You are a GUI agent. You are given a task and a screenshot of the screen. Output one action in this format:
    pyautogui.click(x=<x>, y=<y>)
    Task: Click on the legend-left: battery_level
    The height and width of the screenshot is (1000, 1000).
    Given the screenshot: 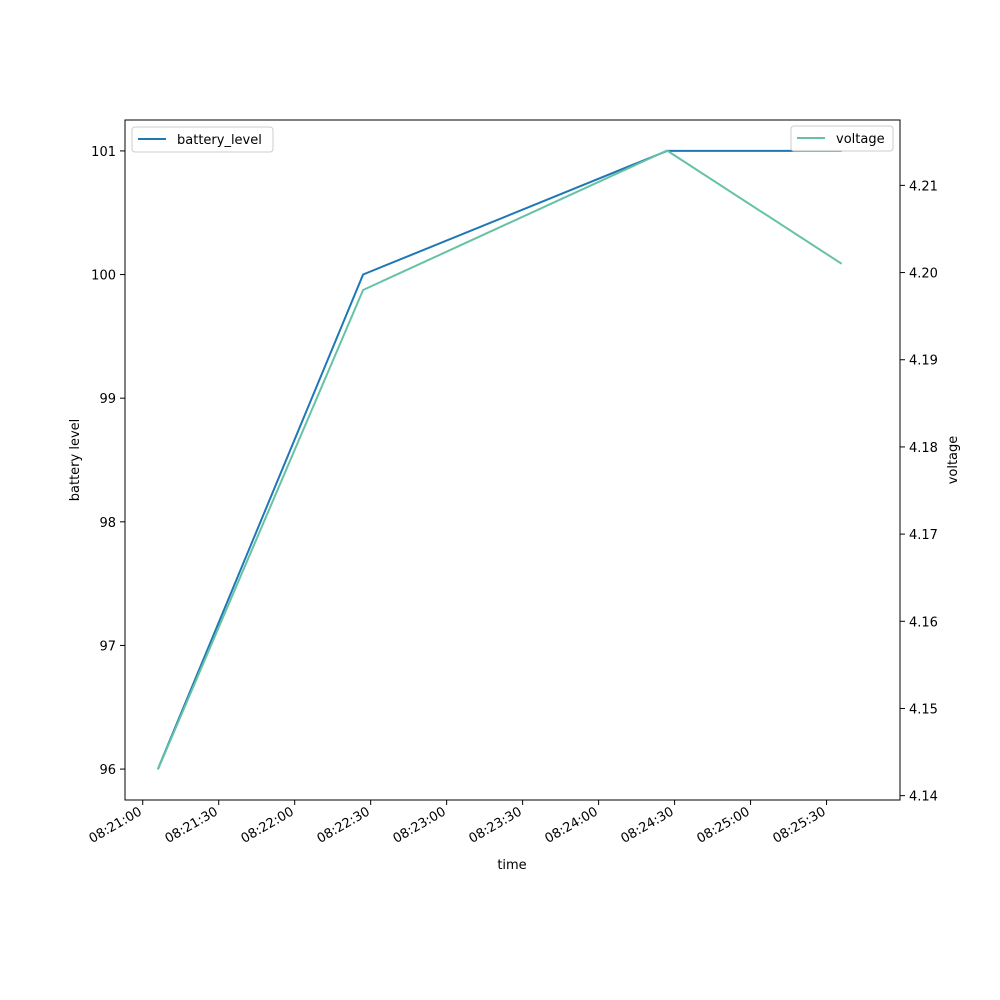 What is the action you would take?
    pyautogui.click(x=202, y=139)
    